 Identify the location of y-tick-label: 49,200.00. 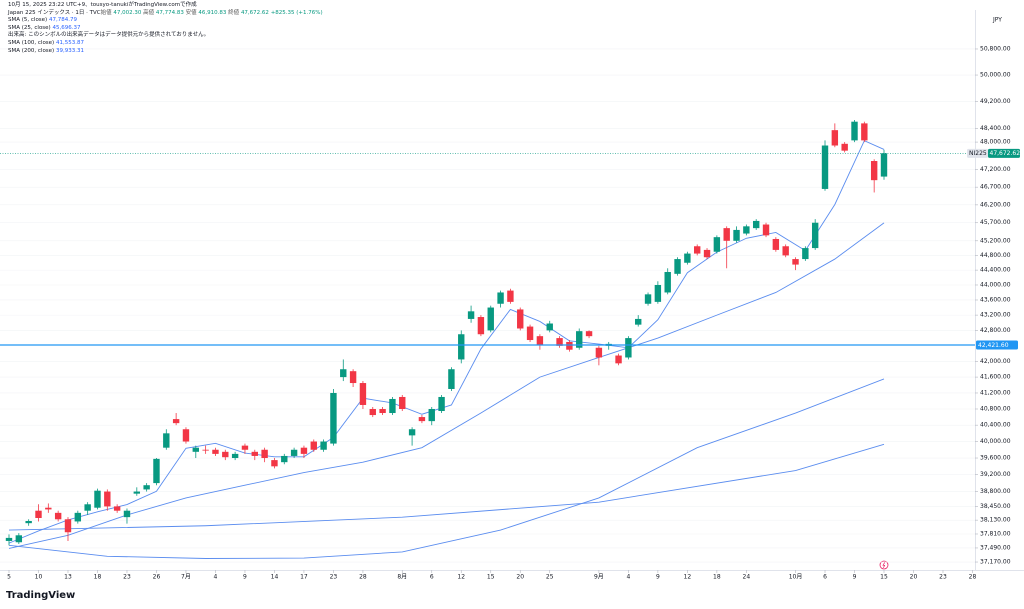
(995, 101).